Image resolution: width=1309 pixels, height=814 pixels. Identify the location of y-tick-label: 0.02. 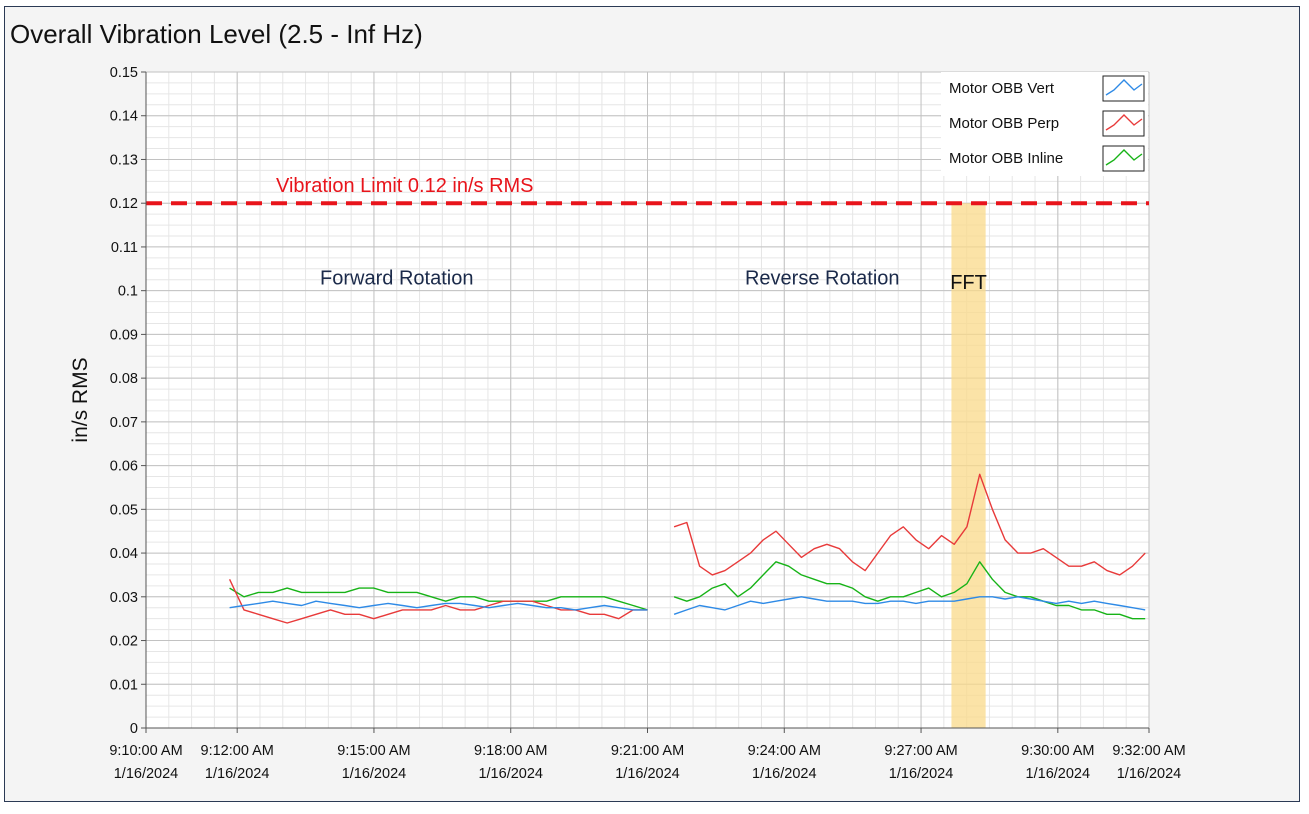
(124, 642).